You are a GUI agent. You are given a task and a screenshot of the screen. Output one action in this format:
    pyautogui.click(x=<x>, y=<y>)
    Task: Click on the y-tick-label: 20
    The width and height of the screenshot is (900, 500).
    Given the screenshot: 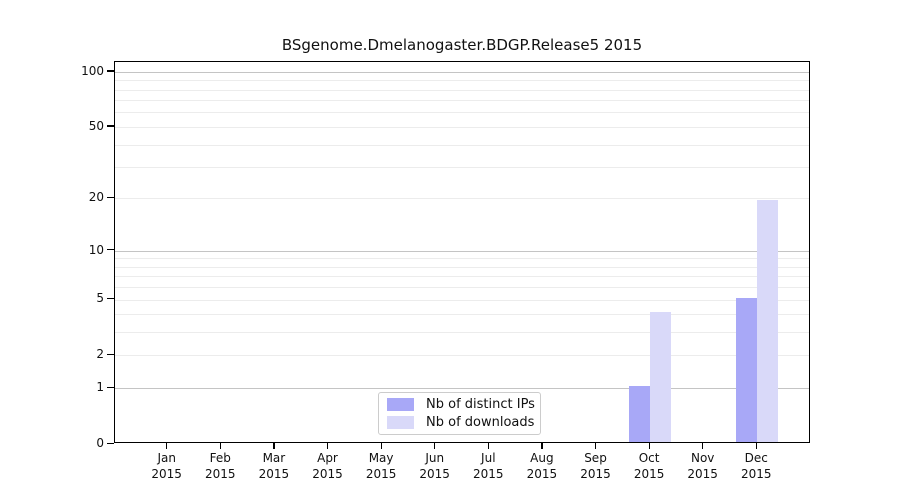 What is the action you would take?
    pyautogui.click(x=96, y=197)
    